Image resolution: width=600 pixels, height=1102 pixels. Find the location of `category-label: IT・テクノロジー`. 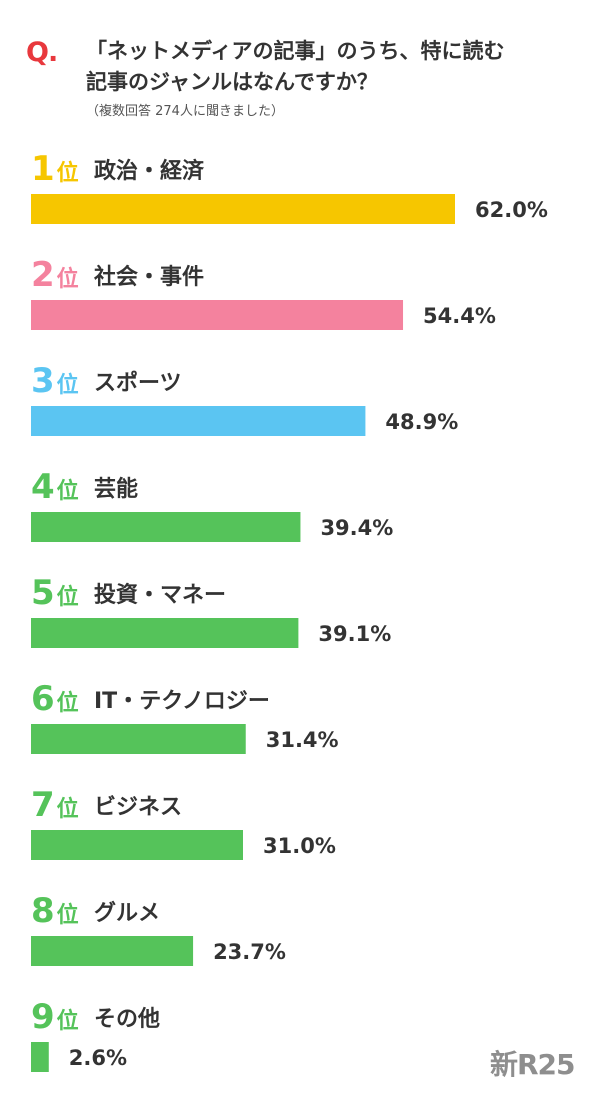

category-label: IT・テクノロジー is located at coordinates (182, 701).